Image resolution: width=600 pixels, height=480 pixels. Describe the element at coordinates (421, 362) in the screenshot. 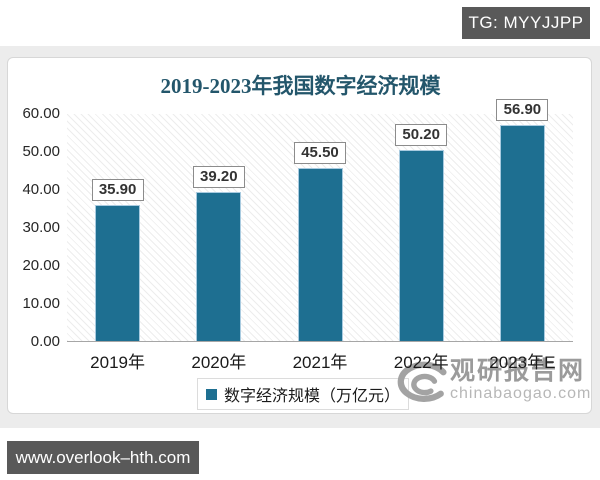

I see `x-axis-label: 2022年` at that location.